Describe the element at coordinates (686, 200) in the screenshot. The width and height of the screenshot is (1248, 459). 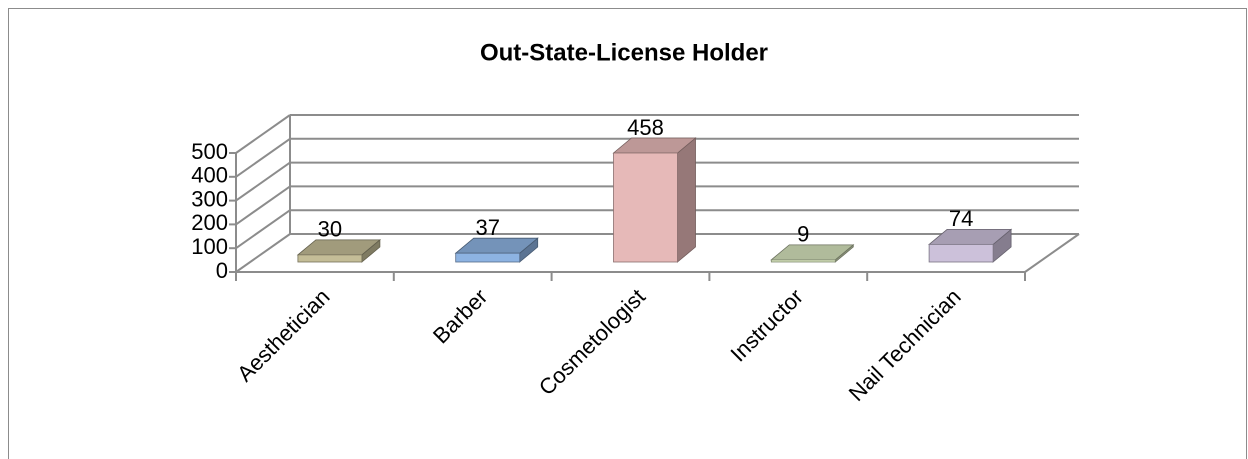
I see `bar-side` at that location.